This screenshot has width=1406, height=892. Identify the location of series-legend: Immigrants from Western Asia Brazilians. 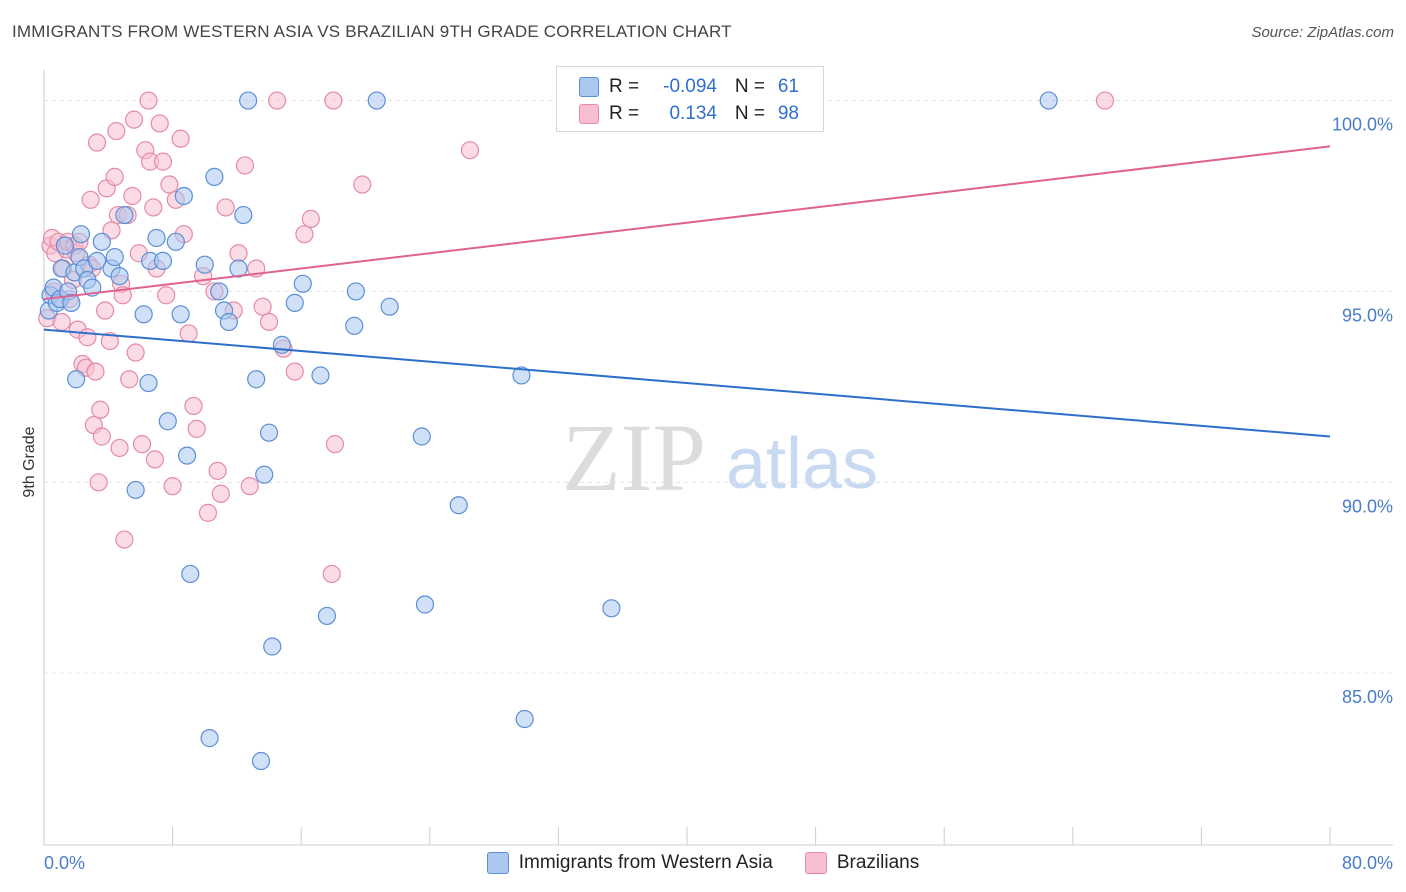
(703, 863).